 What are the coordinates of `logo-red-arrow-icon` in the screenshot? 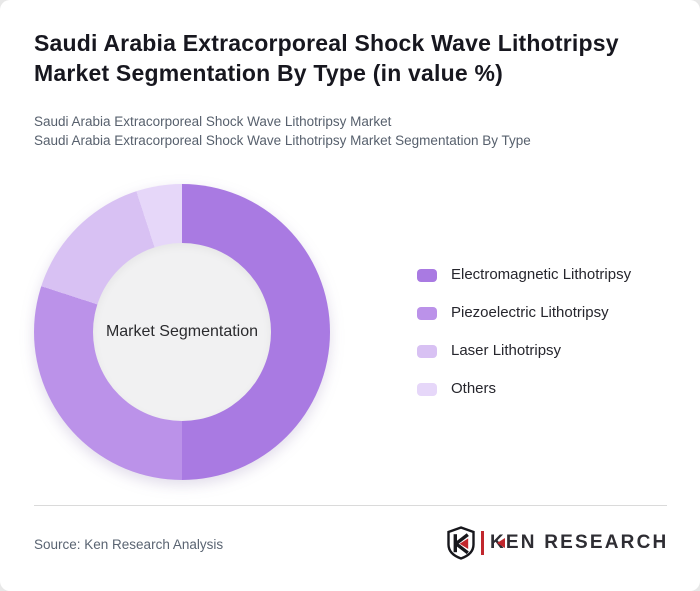 It's located at (501, 543).